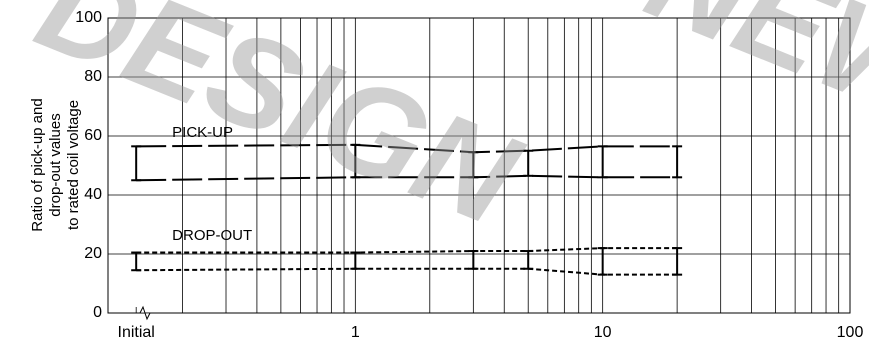  Describe the element at coordinates (97, 312) in the screenshot. I see `y-tick-label: 0` at that location.